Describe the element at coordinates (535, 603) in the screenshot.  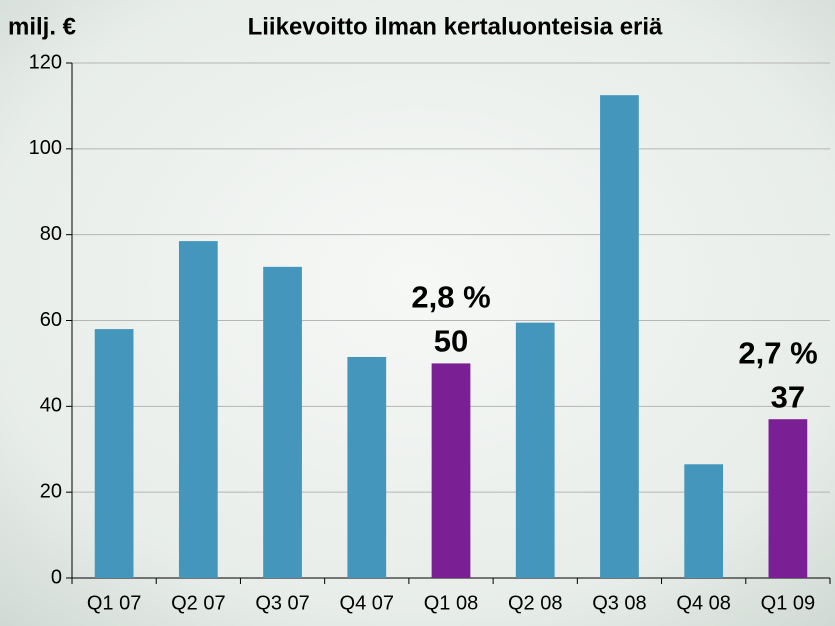
I see `x-tick-label: Q2 08` at that location.